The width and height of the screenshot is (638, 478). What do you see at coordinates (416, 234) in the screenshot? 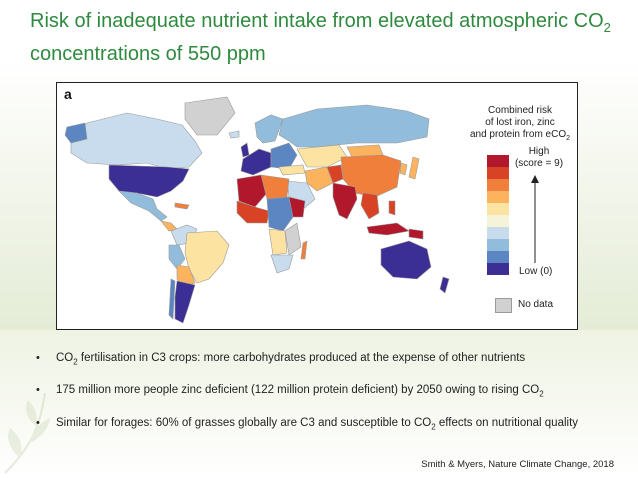
I see `region-png` at bounding box center [416, 234].